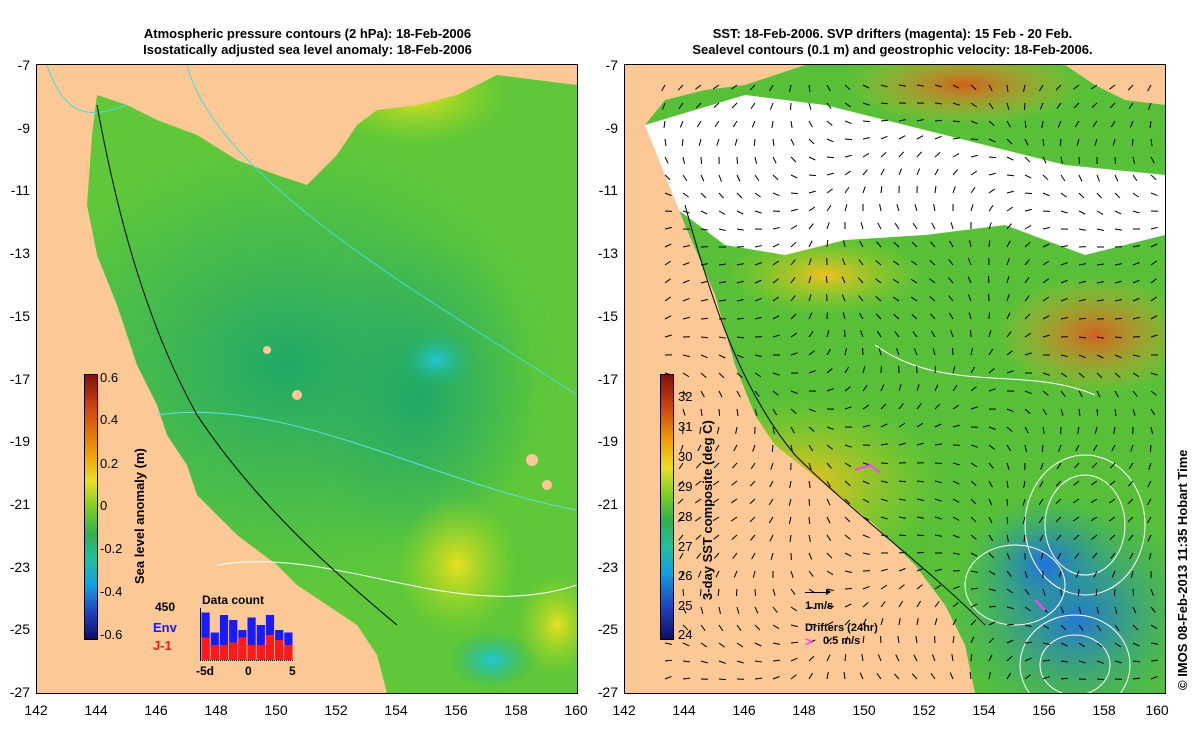 This screenshot has width=1200, height=750. What do you see at coordinates (608, 190) in the screenshot?
I see `right-y-tick: -11` at bounding box center [608, 190].